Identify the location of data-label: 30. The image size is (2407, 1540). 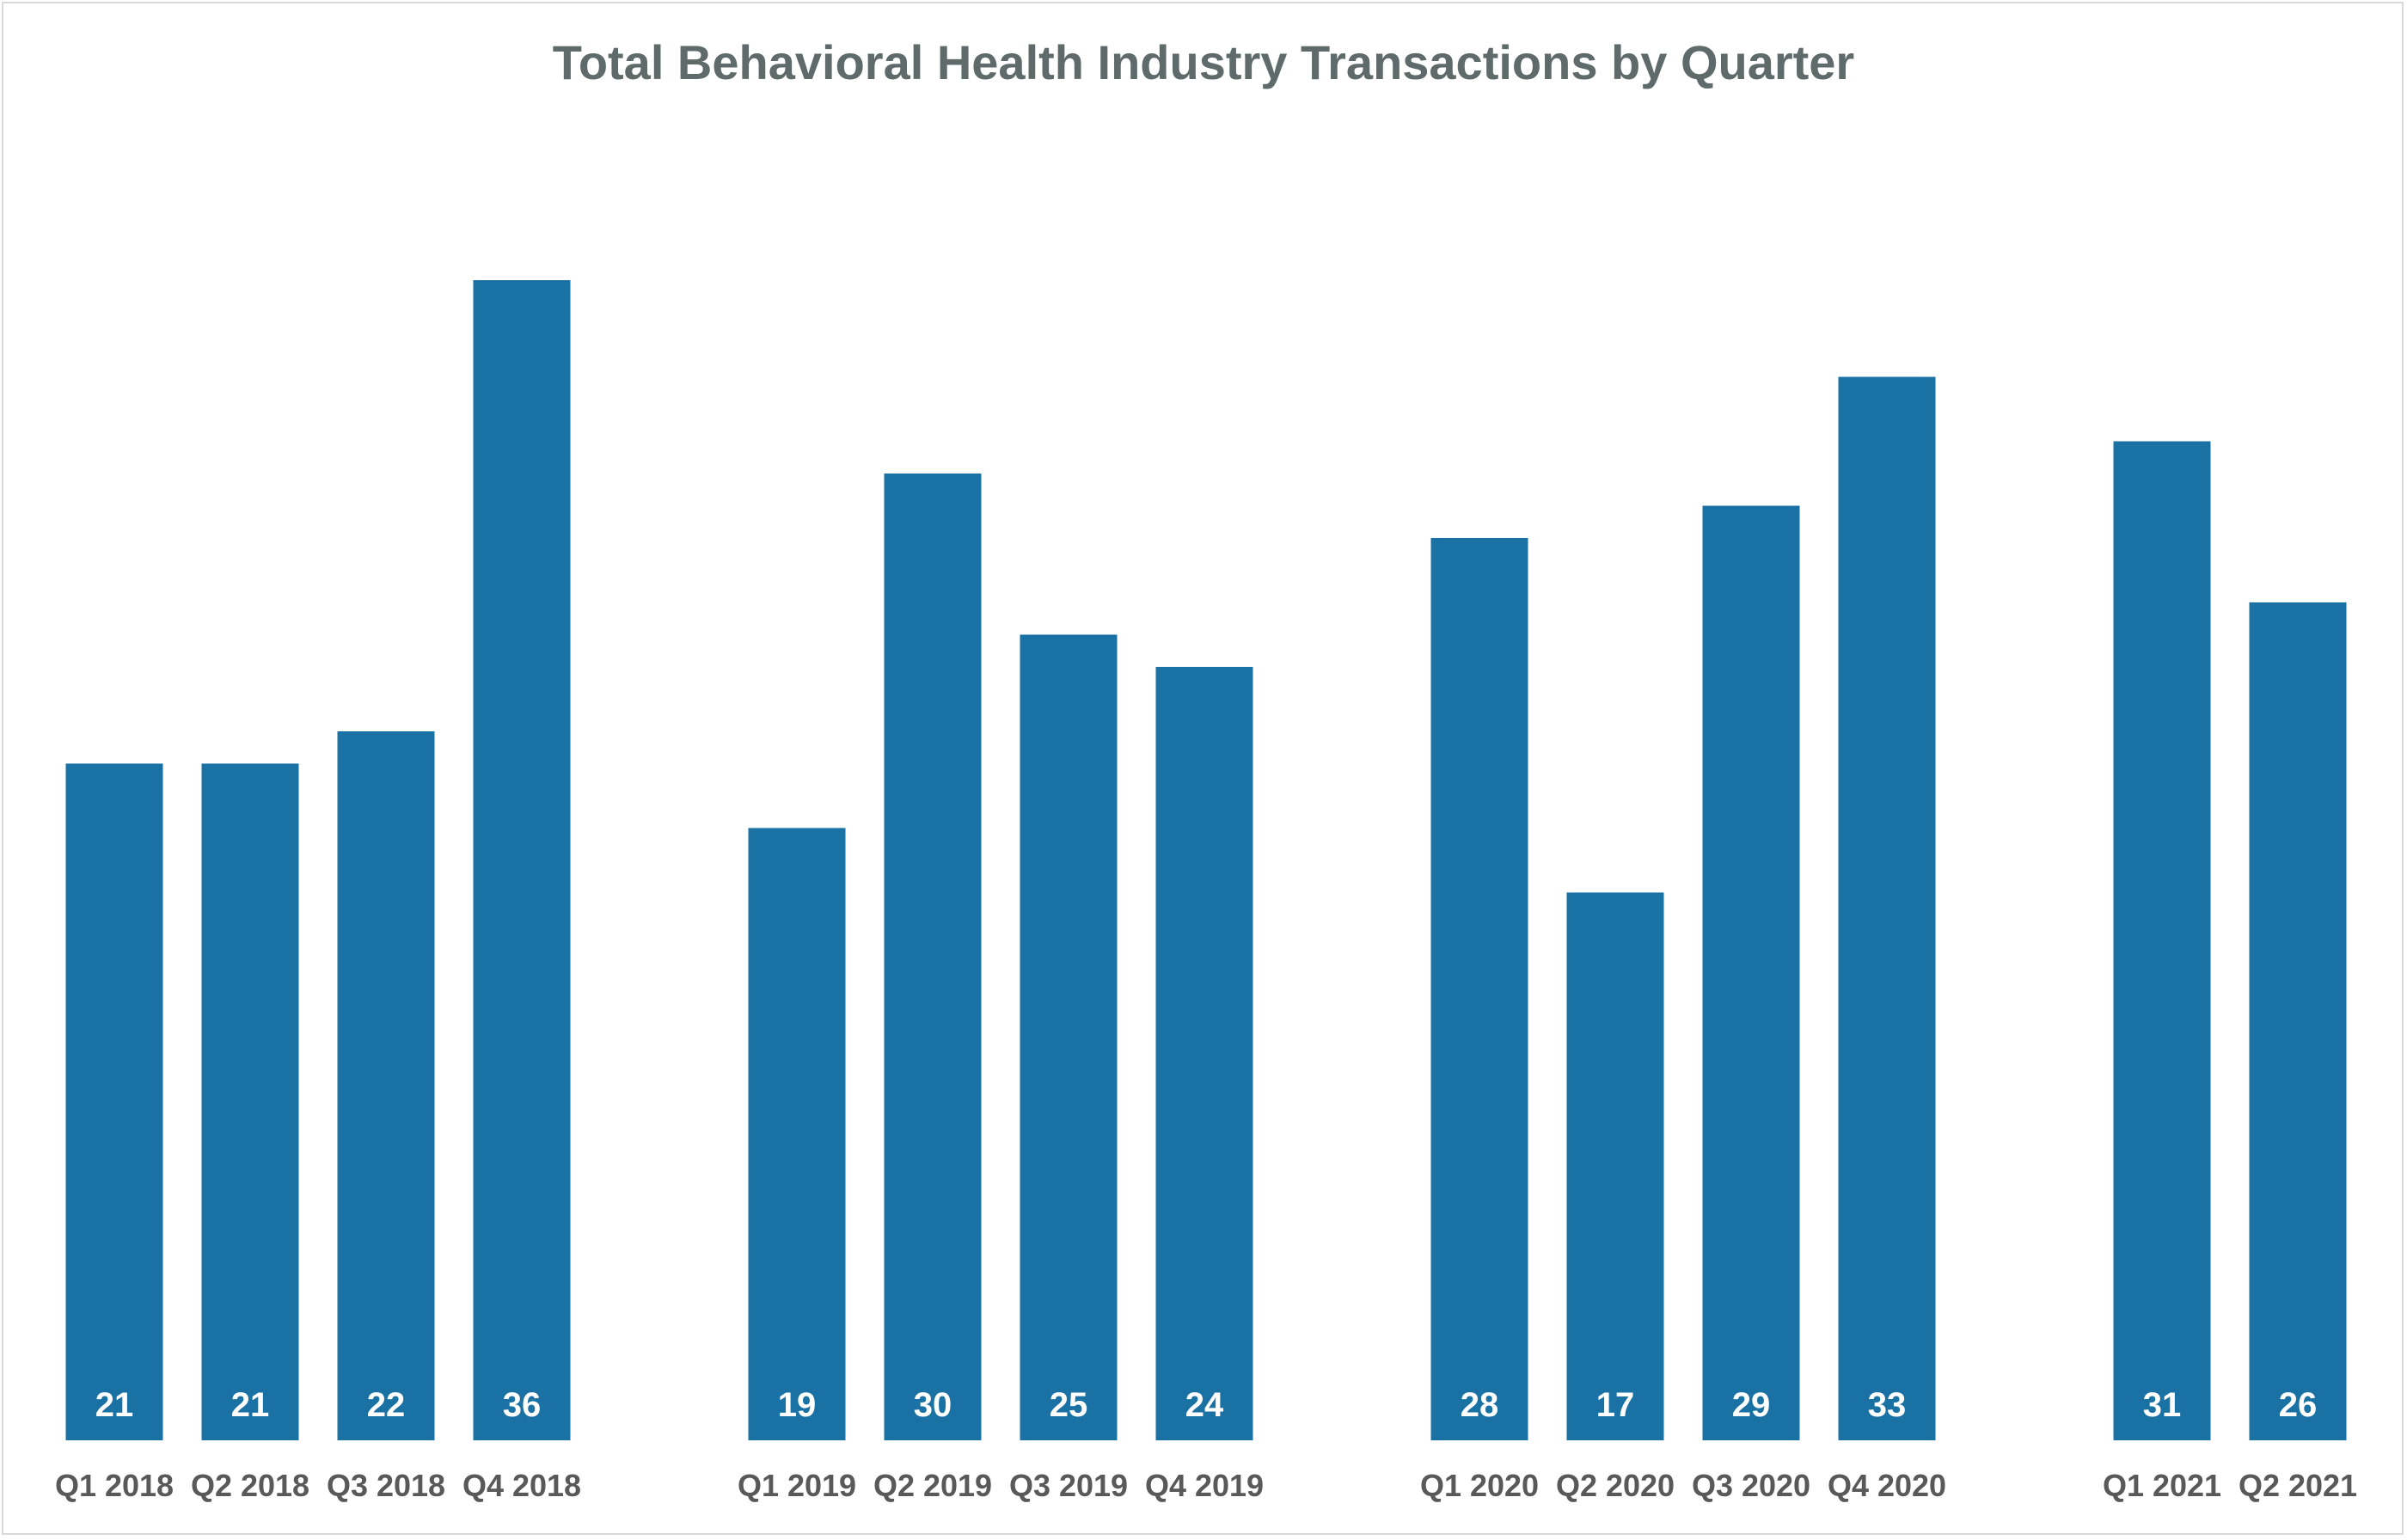
(933, 1405).